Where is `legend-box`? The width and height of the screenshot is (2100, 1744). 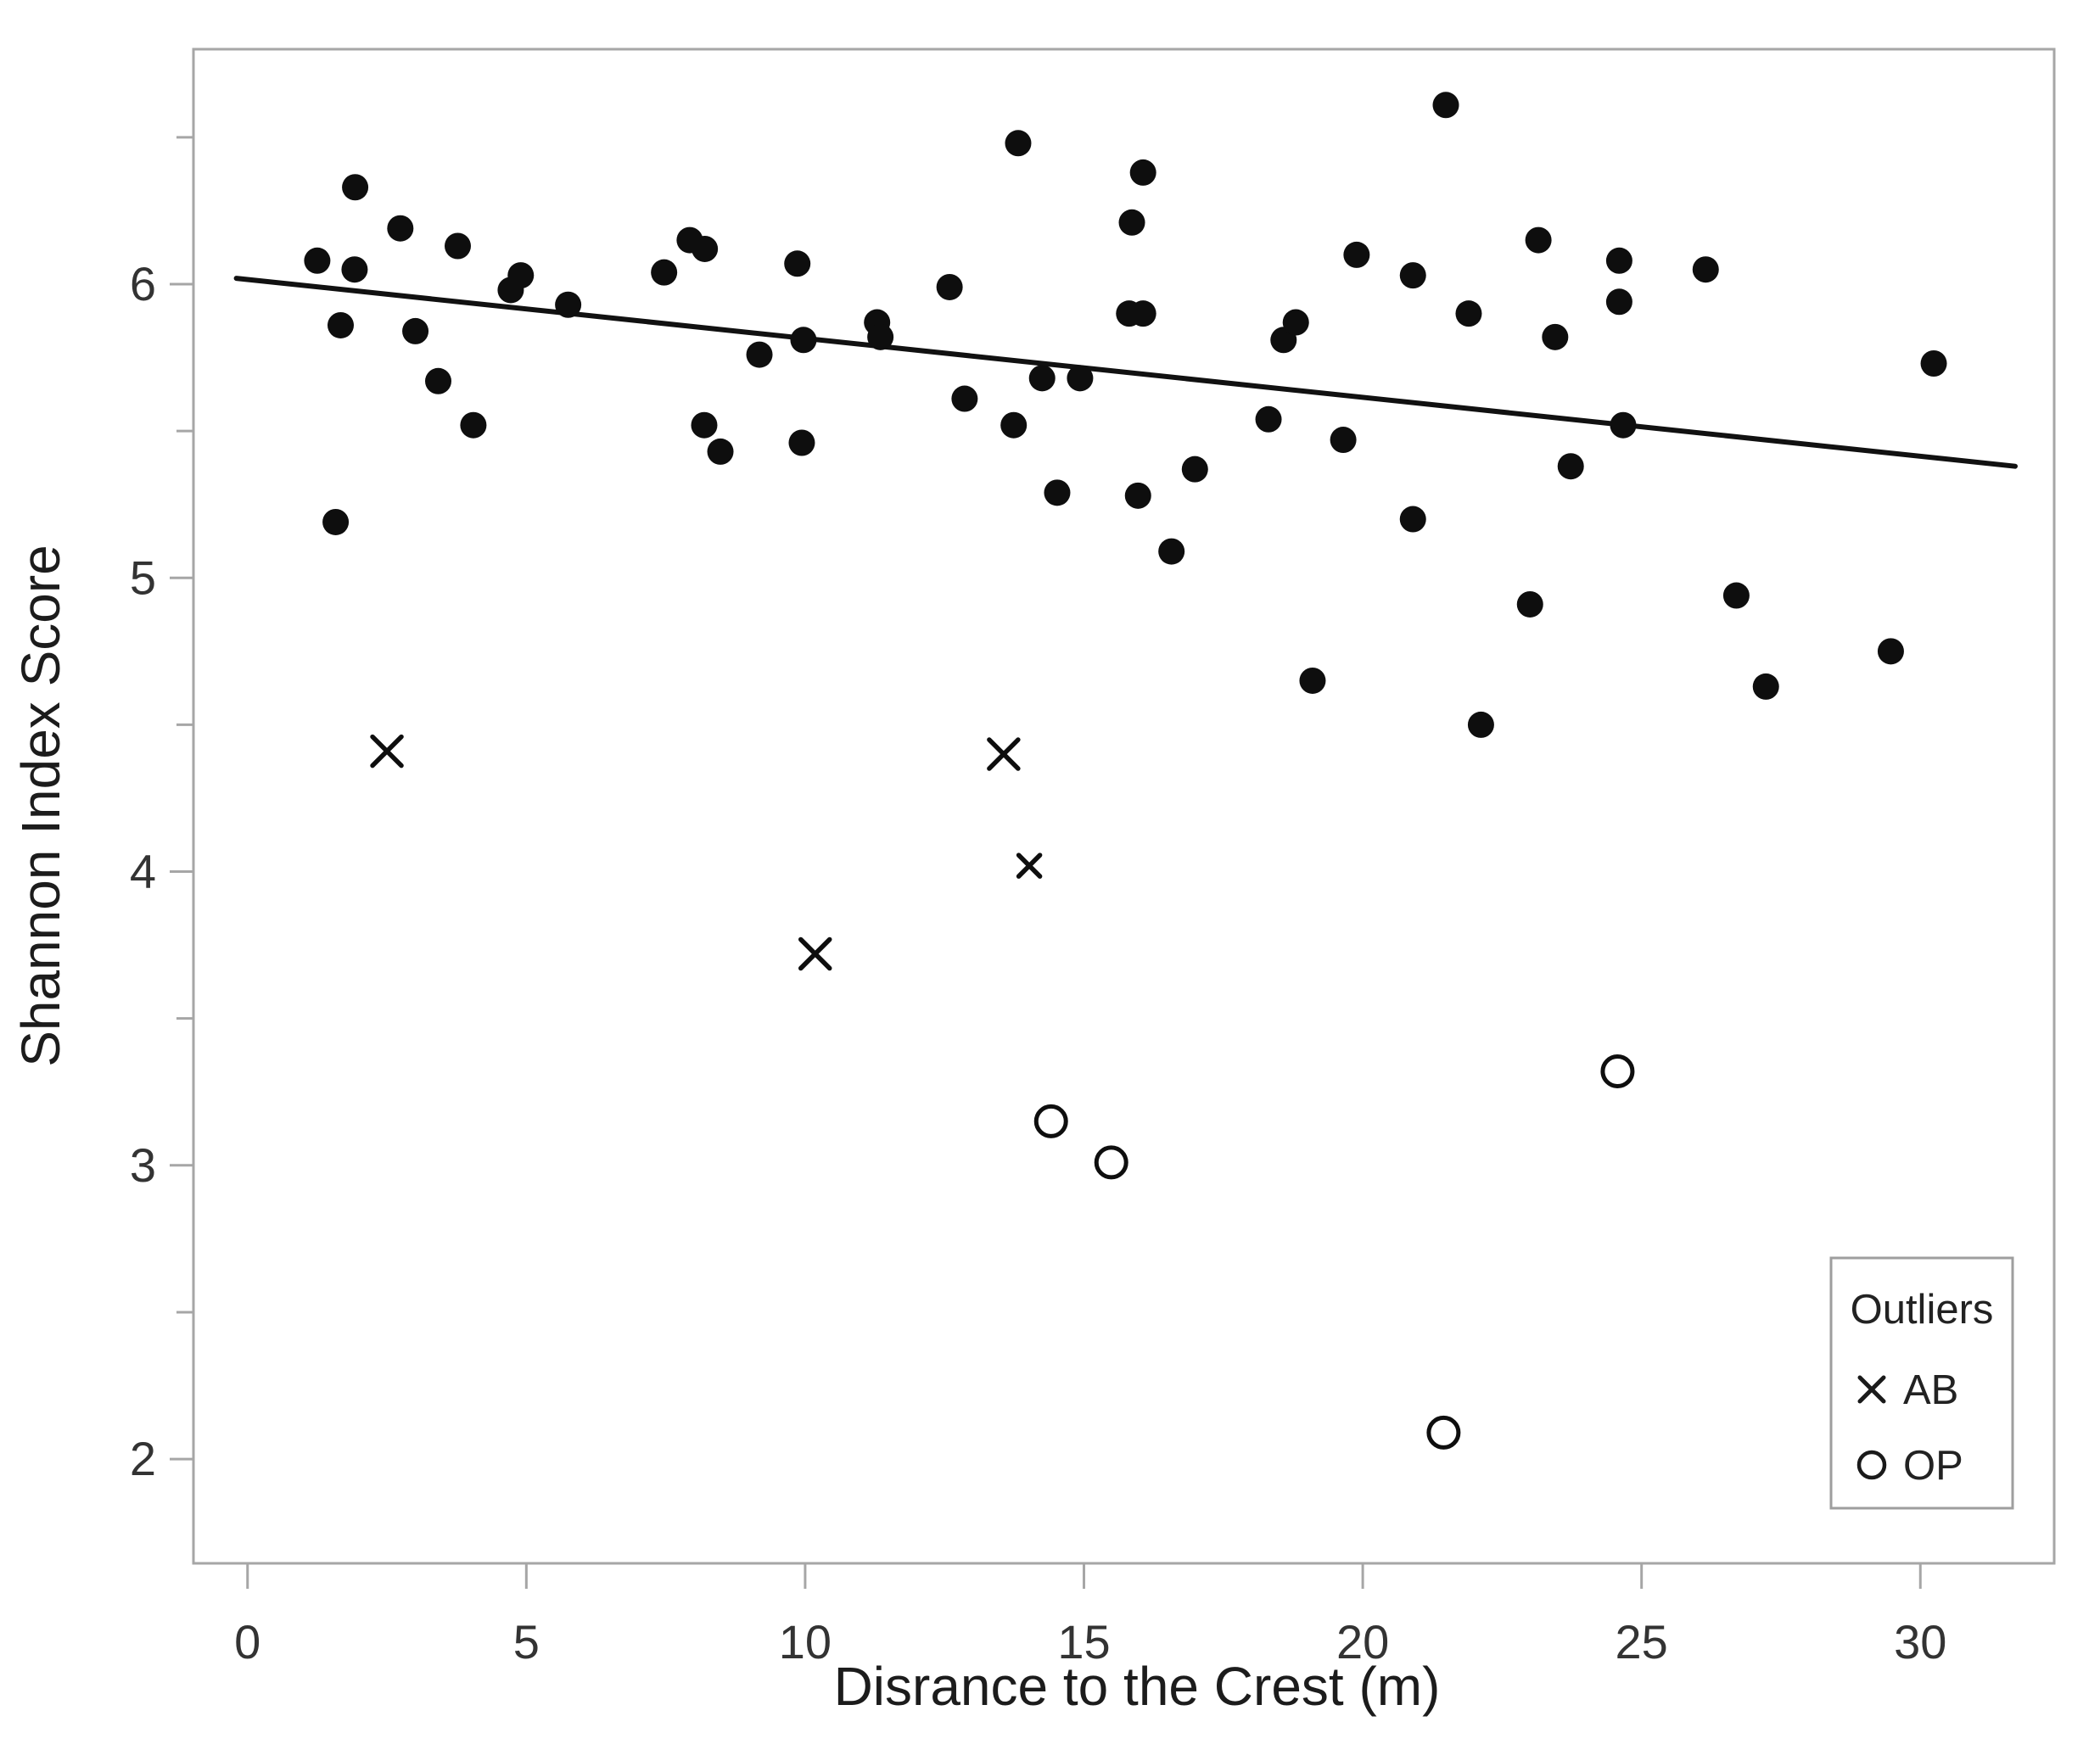 legend-box is located at coordinates (1921, 1383).